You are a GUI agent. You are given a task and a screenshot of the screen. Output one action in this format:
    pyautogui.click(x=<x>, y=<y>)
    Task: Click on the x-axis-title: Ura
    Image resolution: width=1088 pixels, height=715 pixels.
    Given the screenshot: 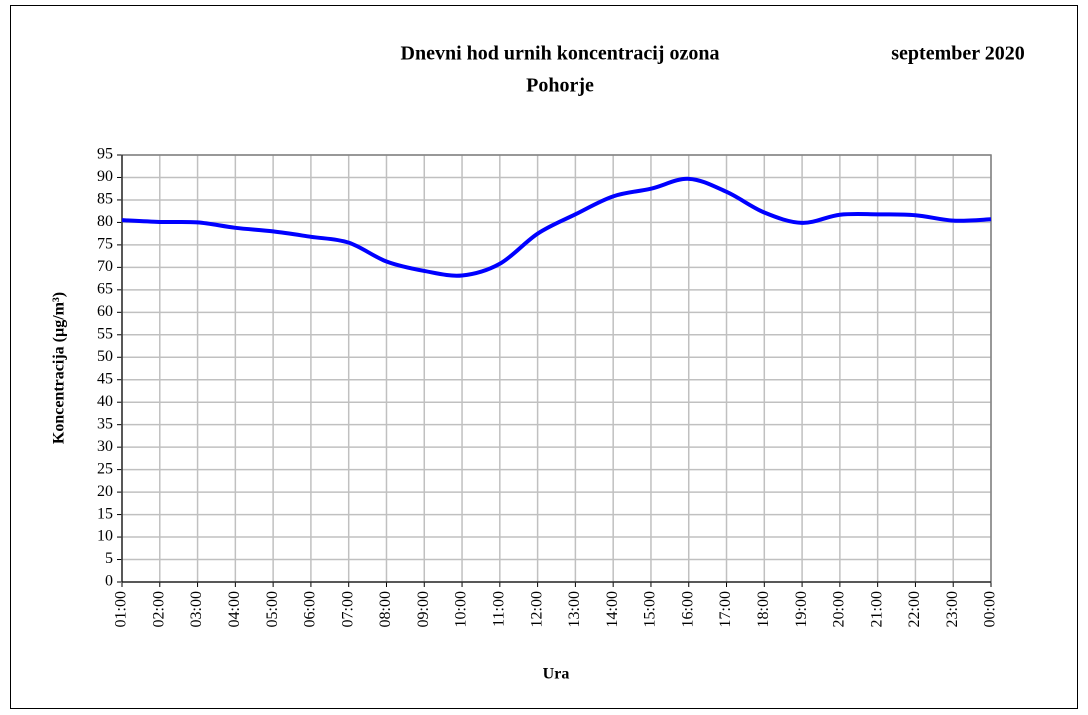 What is the action you would take?
    pyautogui.click(x=556, y=674)
    